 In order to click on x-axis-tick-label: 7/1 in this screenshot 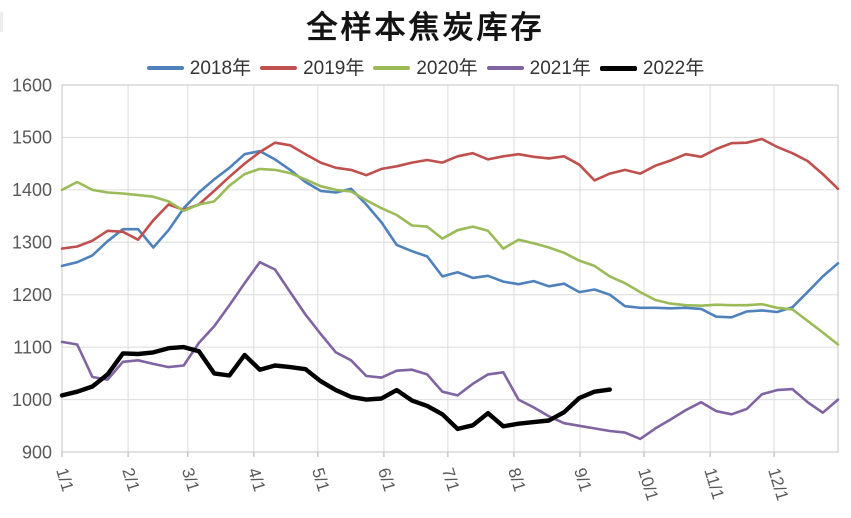, I will do `click(450, 480)`.